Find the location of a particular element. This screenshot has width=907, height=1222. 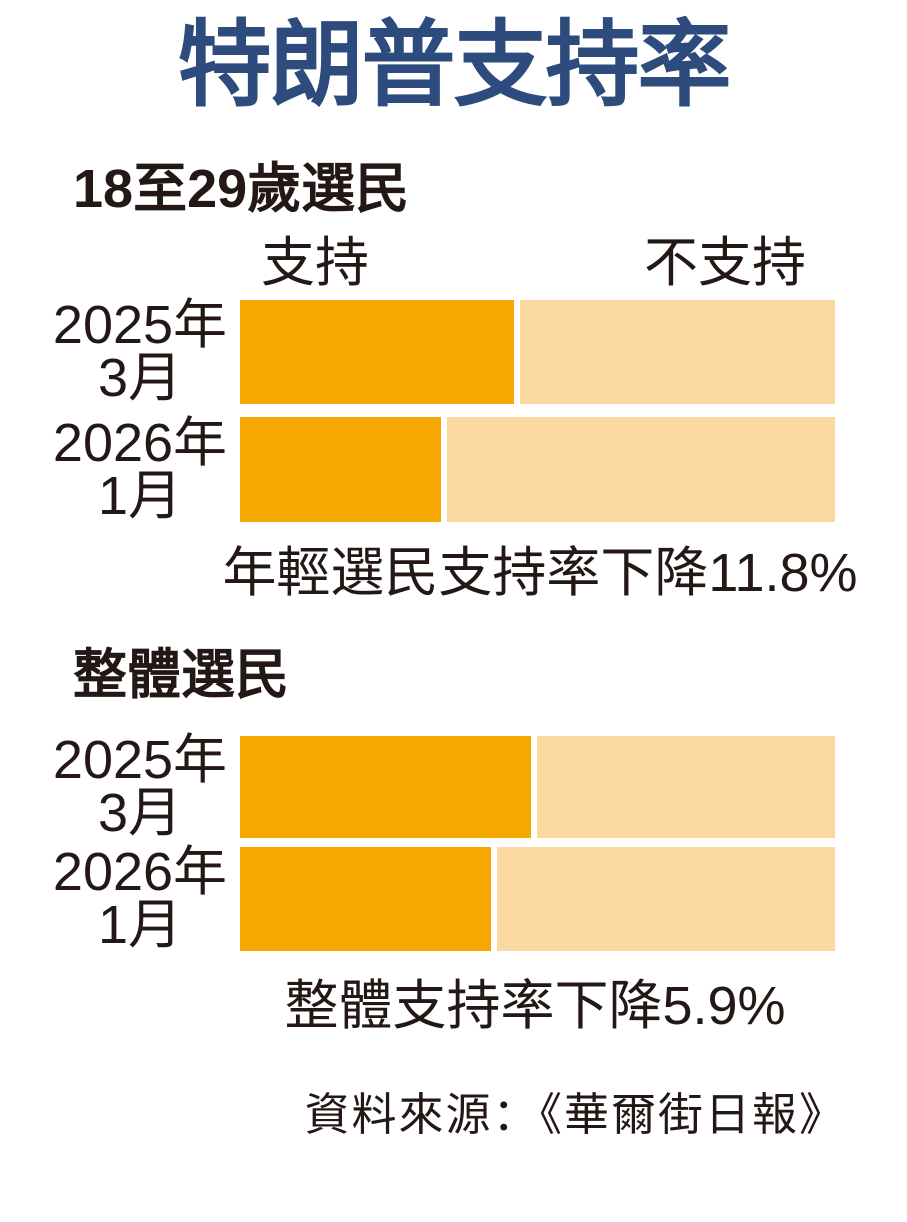

bar-row-young-2026-01: 2026年 1月 is located at coordinates (453, 469).